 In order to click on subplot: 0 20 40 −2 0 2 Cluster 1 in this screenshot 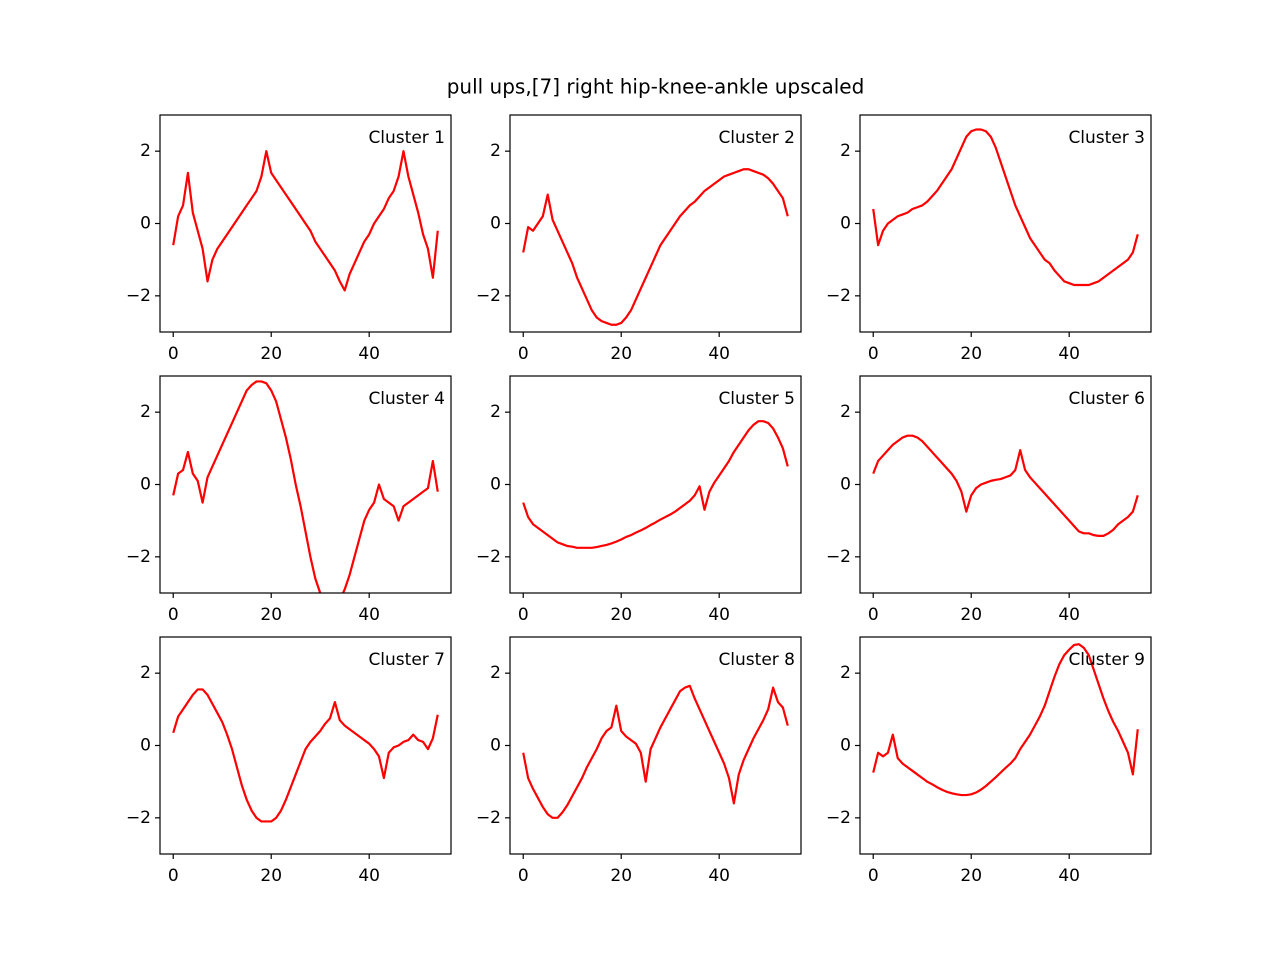, I will do `click(289, 239)`.